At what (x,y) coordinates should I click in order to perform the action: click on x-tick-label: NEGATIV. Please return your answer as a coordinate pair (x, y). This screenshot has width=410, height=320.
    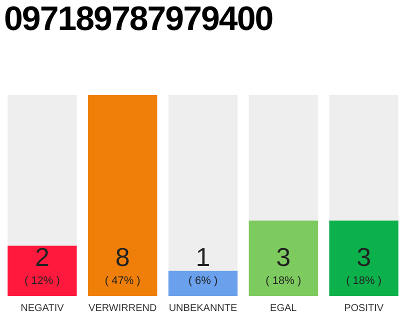
    Looking at the image, I should click on (42, 308).